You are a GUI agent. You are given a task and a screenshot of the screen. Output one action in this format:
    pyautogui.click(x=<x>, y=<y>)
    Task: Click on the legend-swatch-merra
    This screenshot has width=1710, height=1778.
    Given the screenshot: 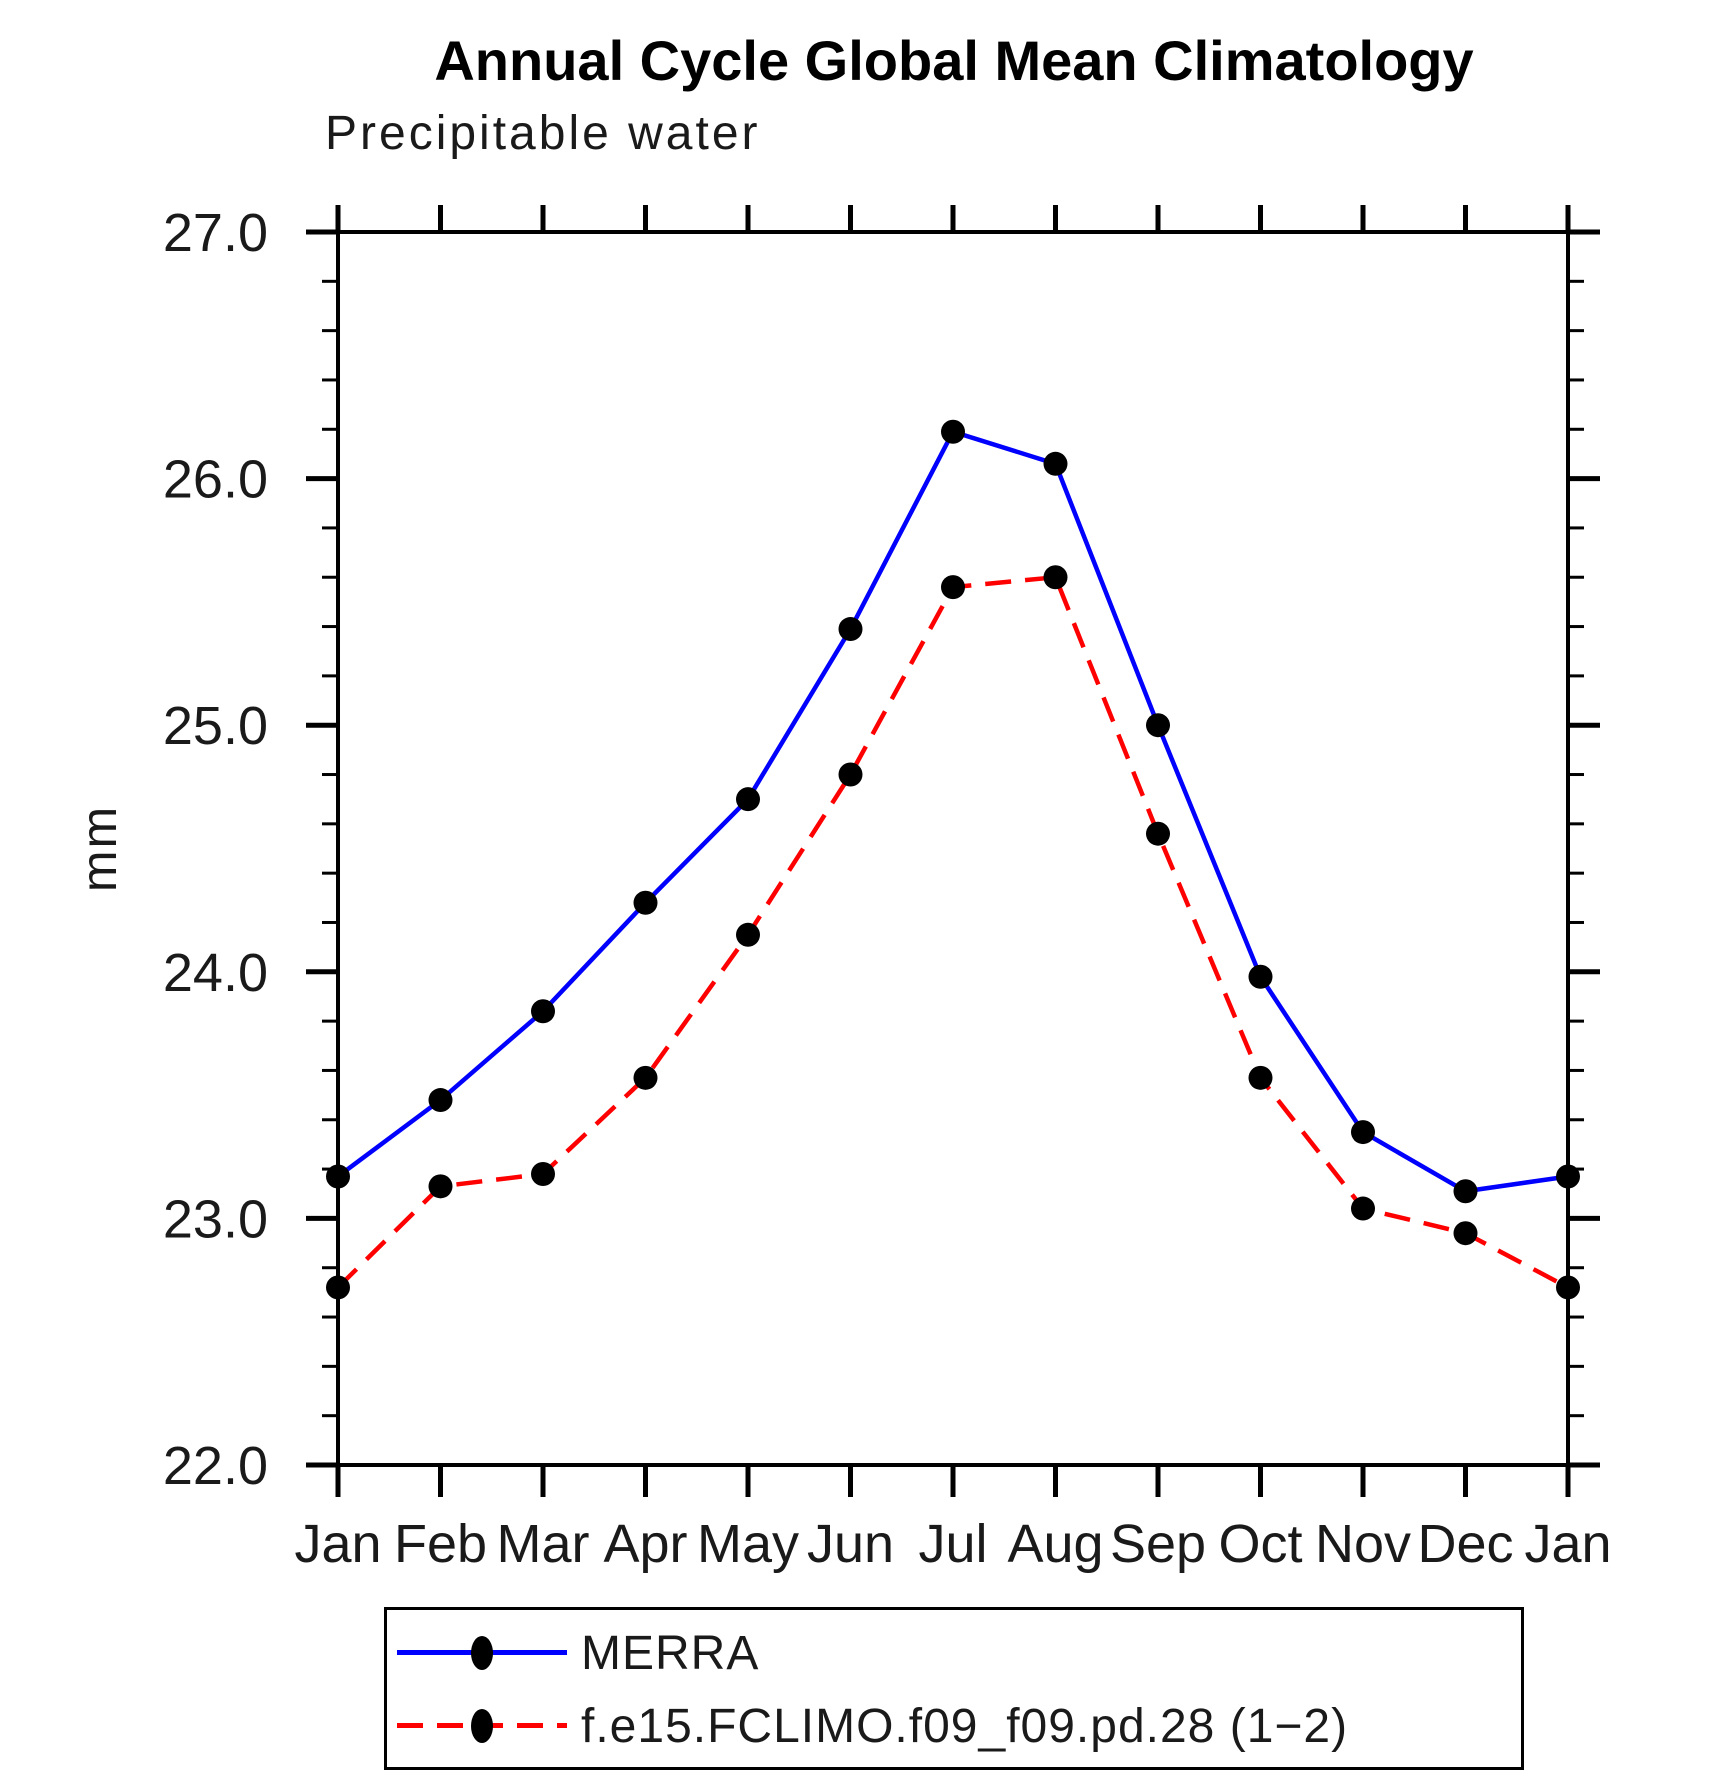 What is the action you would take?
    pyautogui.click(x=482, y=1653)
    